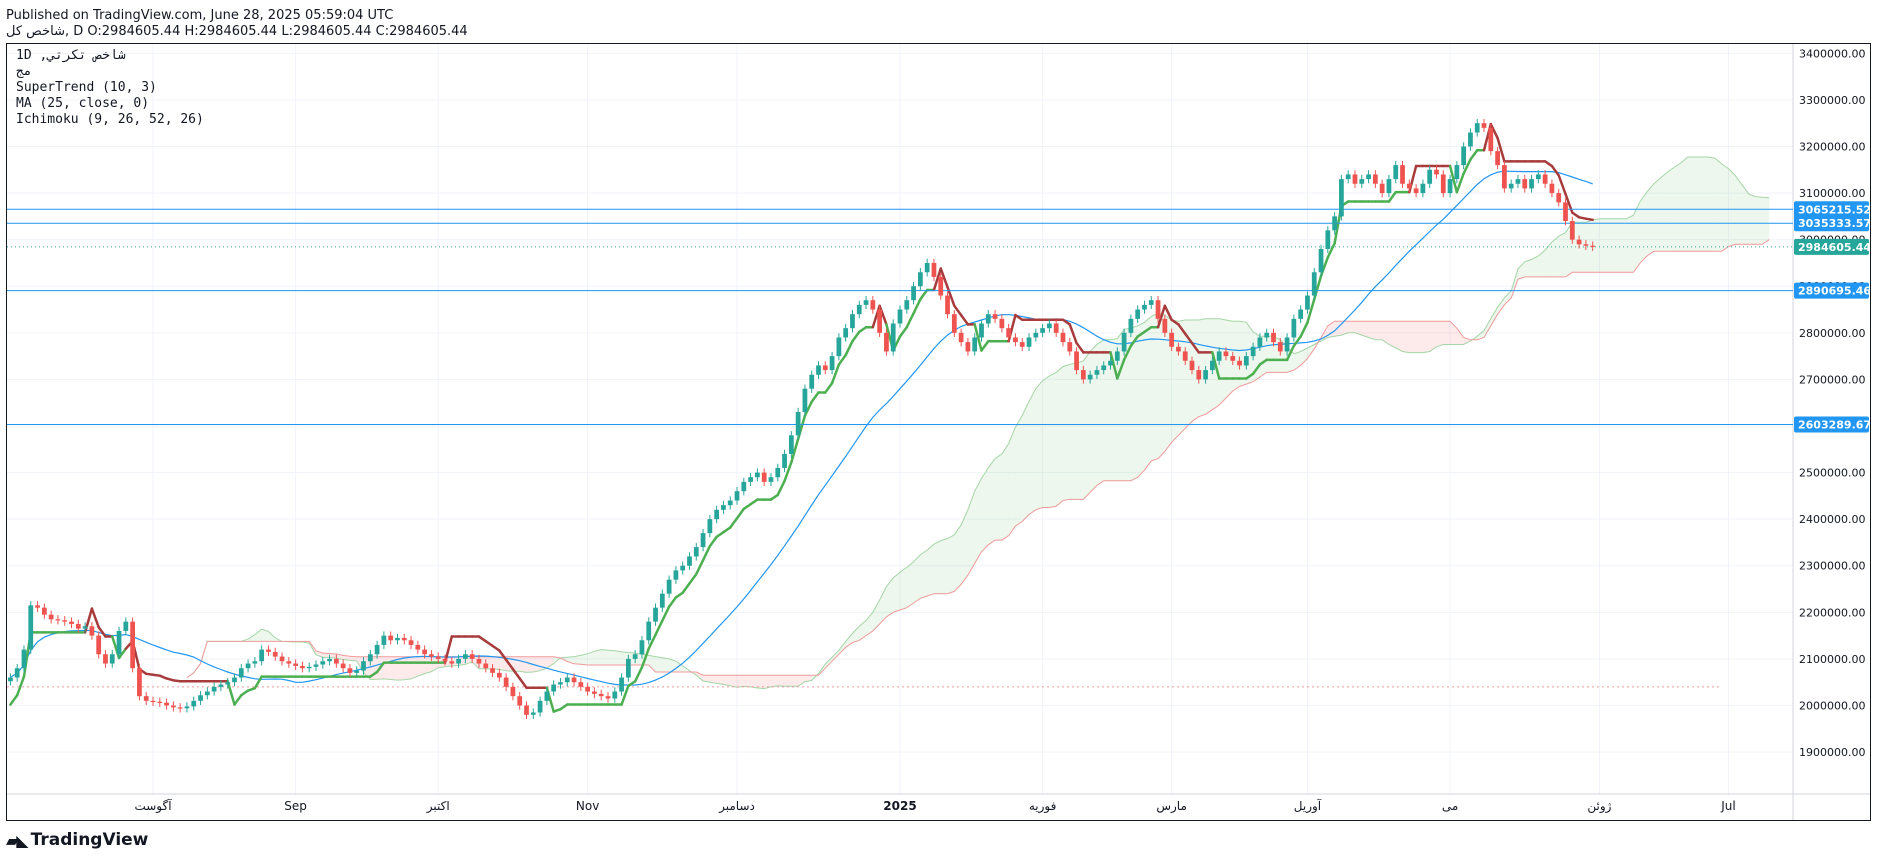  Describe the element at coordinates (1832, 424) in the screenshot. I see `price-level-label: 2603289.67` at that location.